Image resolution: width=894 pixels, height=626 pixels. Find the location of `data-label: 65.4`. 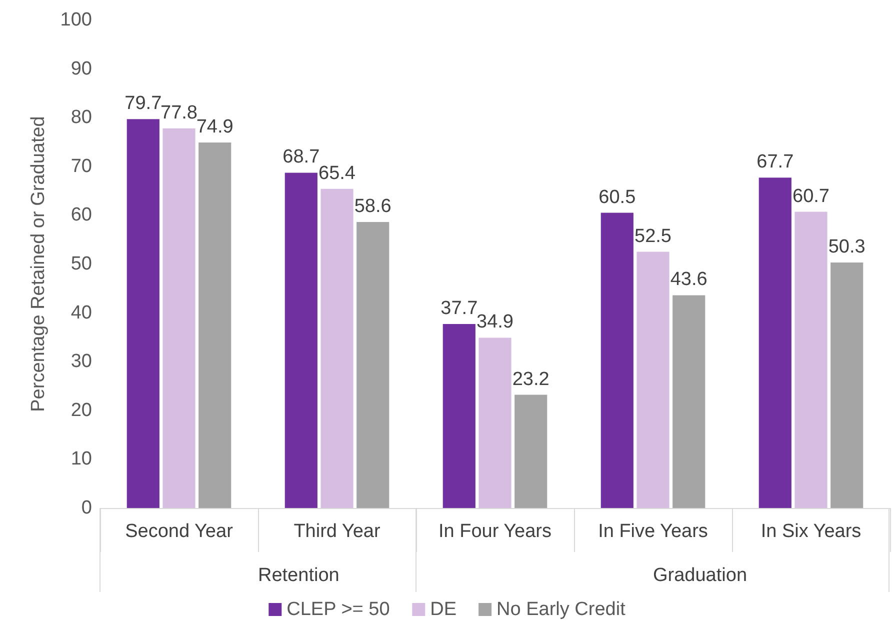

data-label: 65.4 is located at coordinates (337, 173).